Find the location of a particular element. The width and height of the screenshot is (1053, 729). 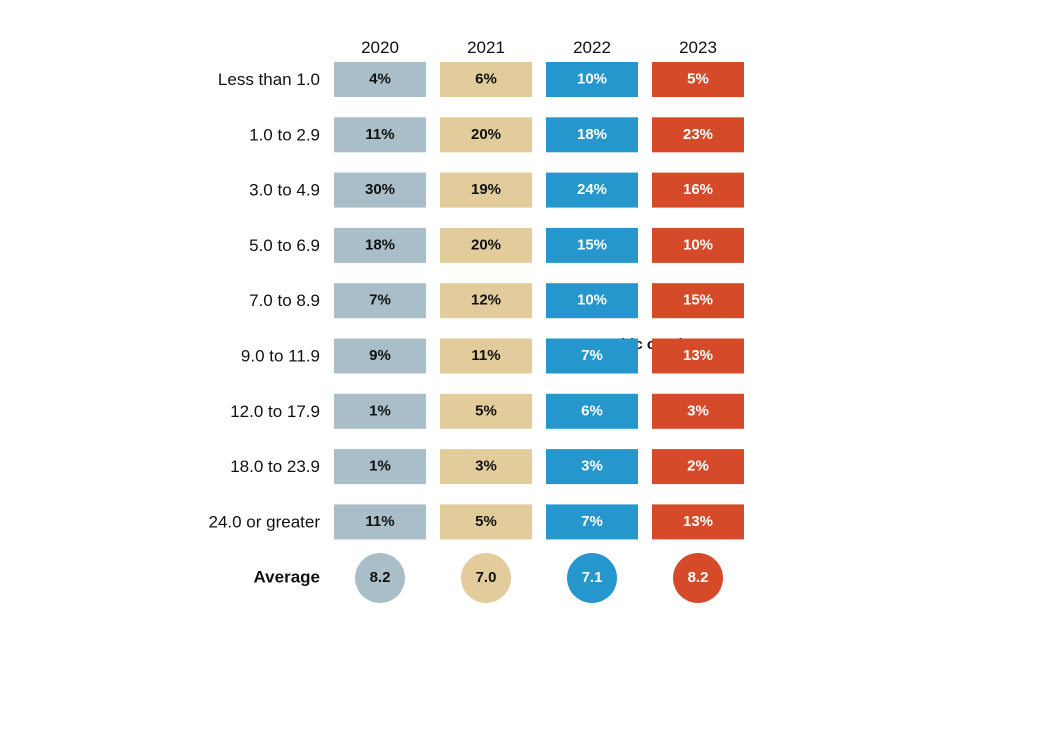

row-label: 18.0 to 23.9 is located at coordinates (275, 466).